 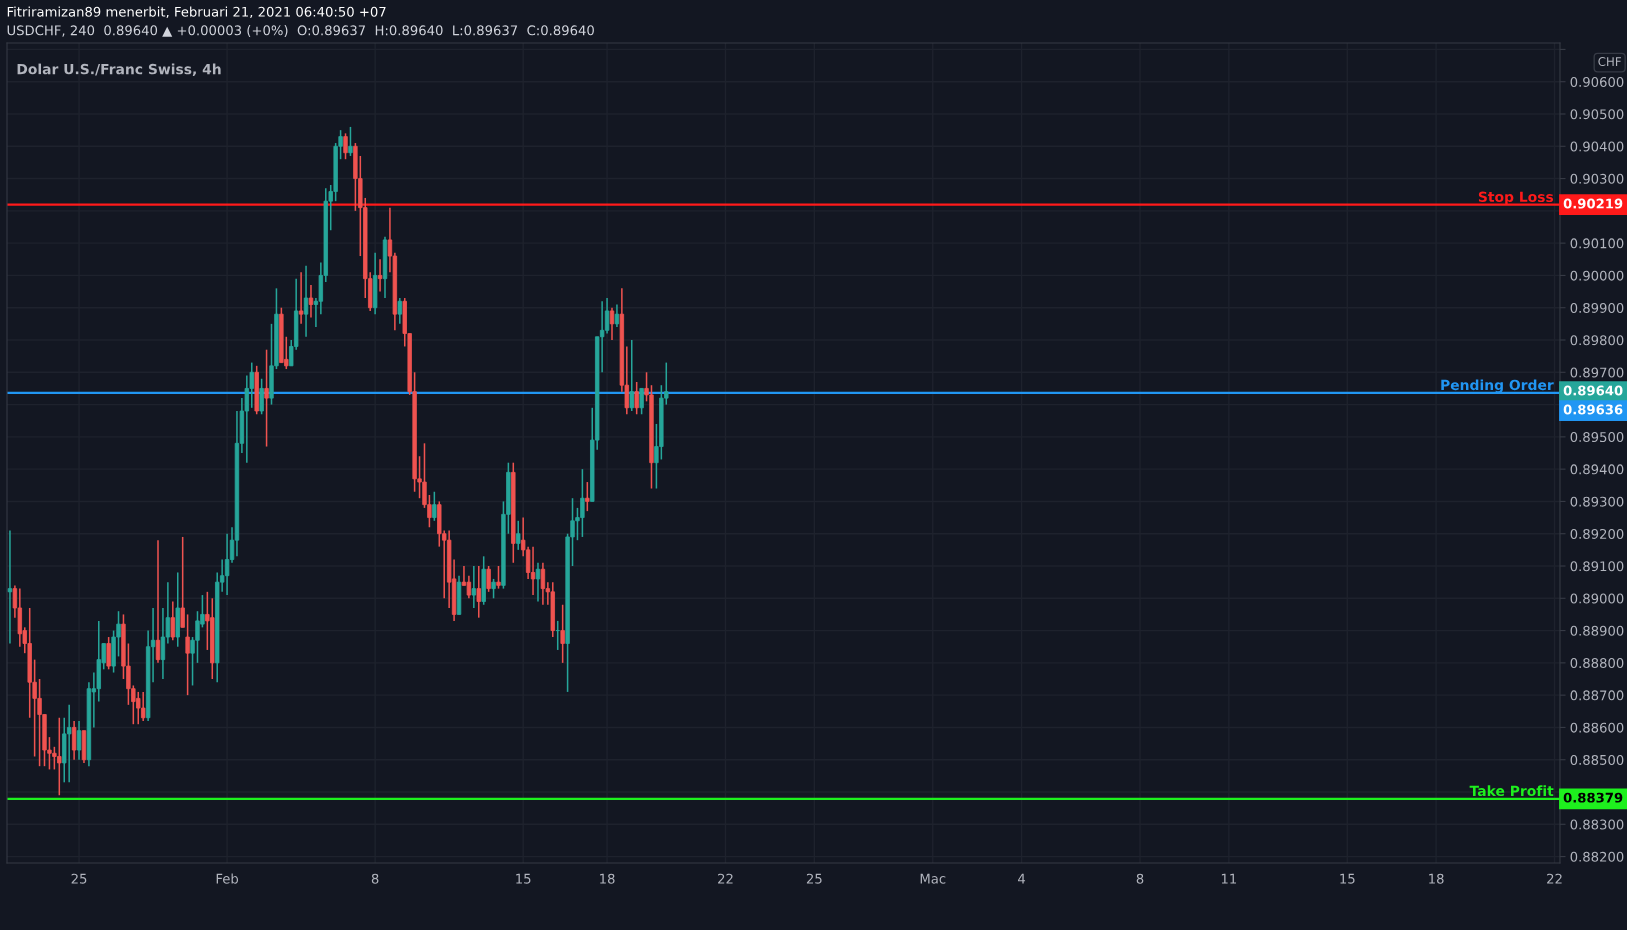 What do you see at coordinates (1597, 81) in the screenshot?
I see `y-tick-label: 0.90600` at bounding box center [1597, 81].